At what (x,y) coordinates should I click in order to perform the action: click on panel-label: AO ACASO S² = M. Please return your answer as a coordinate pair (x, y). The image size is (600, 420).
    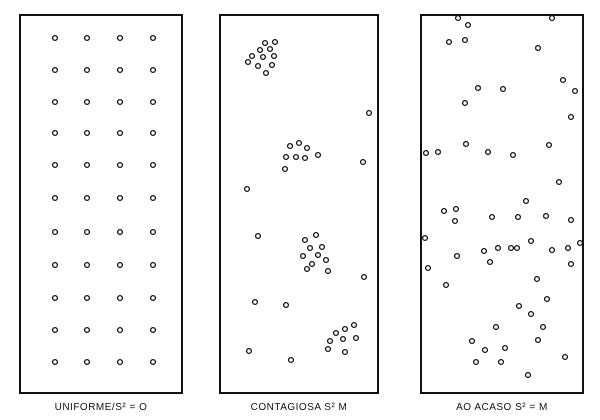
    Looking at the image, I should click on (502, 407).